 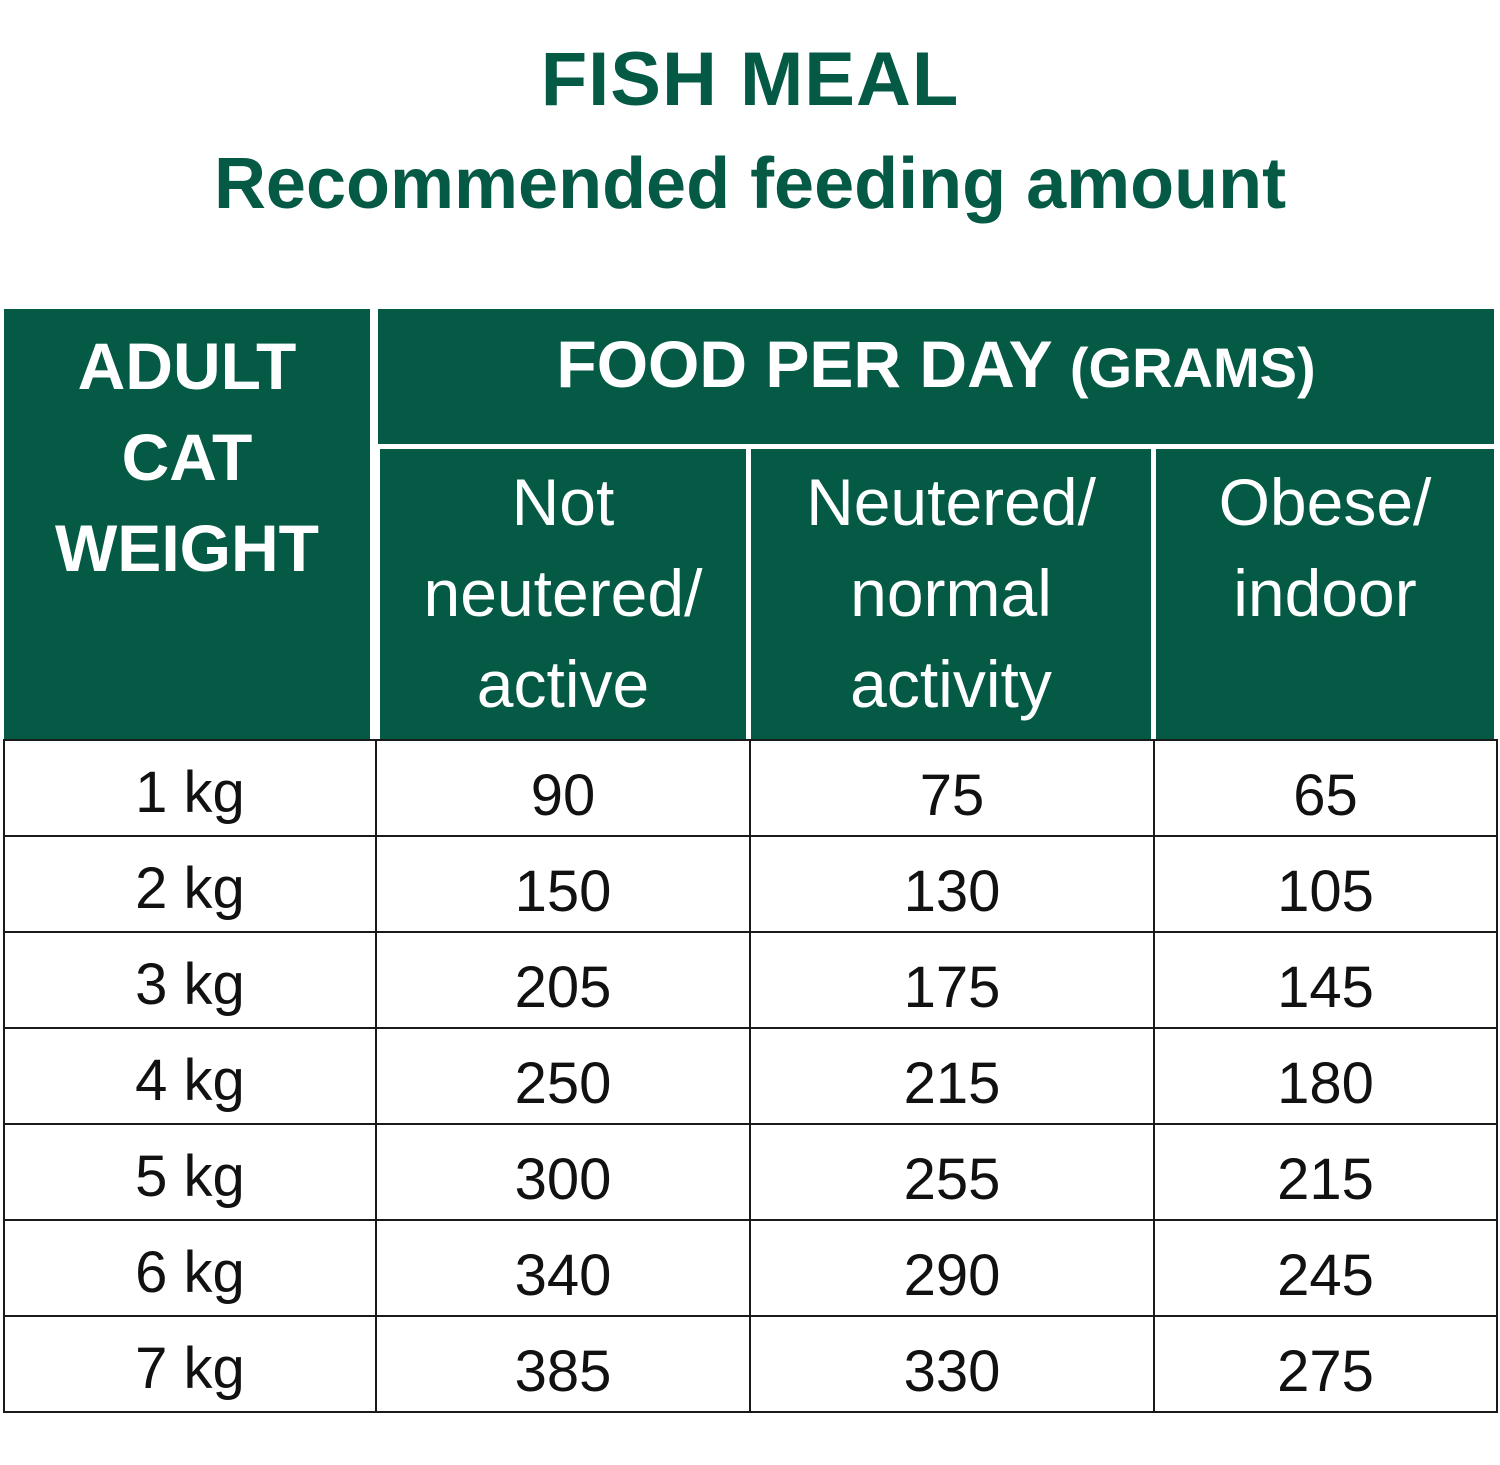 What do you see at coordinates (1325, 980) in the screenshot?
I see `value-cell: 145` at bounding box center [1325, 980].